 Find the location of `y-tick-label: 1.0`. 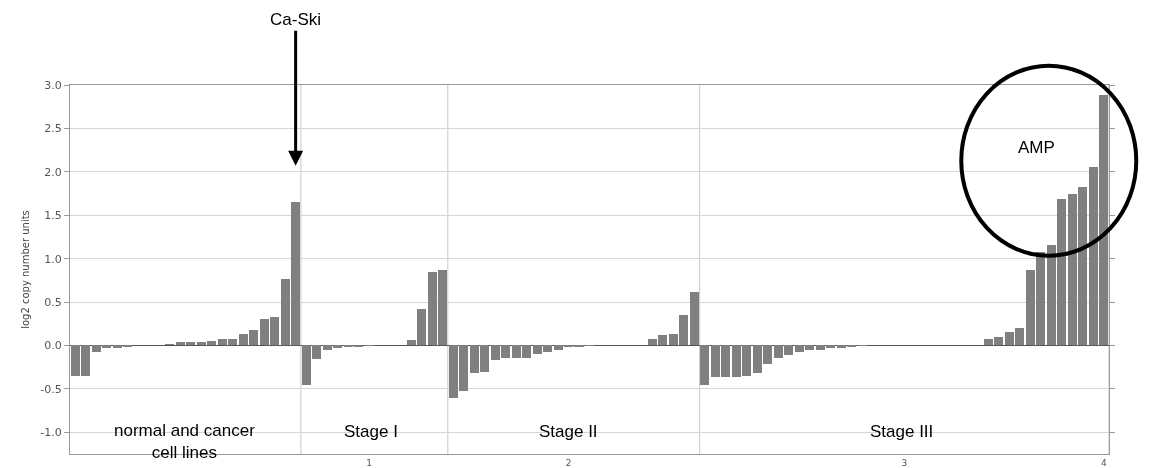

y-tick-label: 1.0 is located at coordinates (53, 259).